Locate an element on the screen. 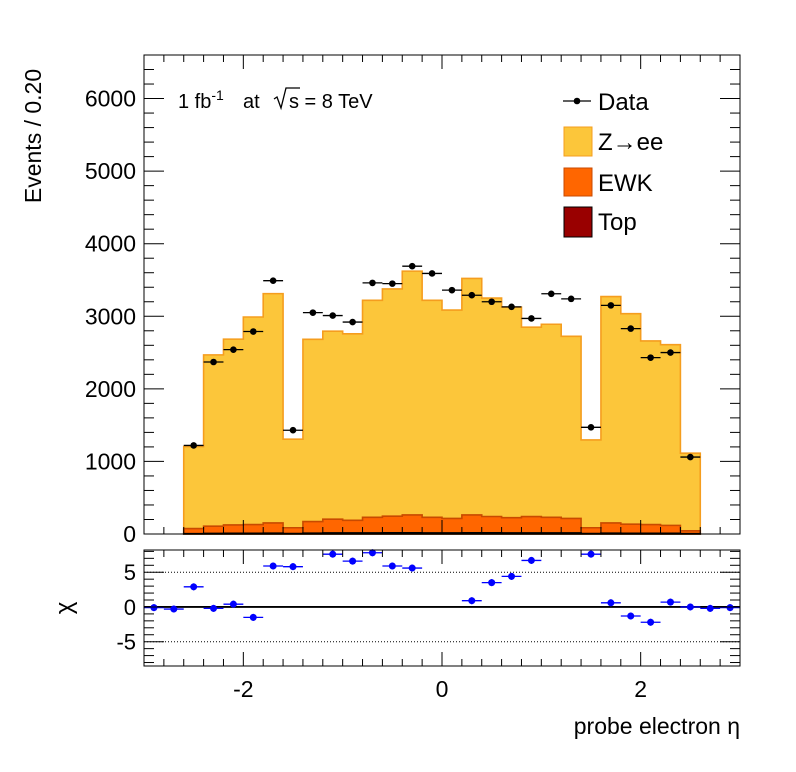 This screenshot has width=796, height=772. legend-swatch-top is located at coordinates (578, 222).